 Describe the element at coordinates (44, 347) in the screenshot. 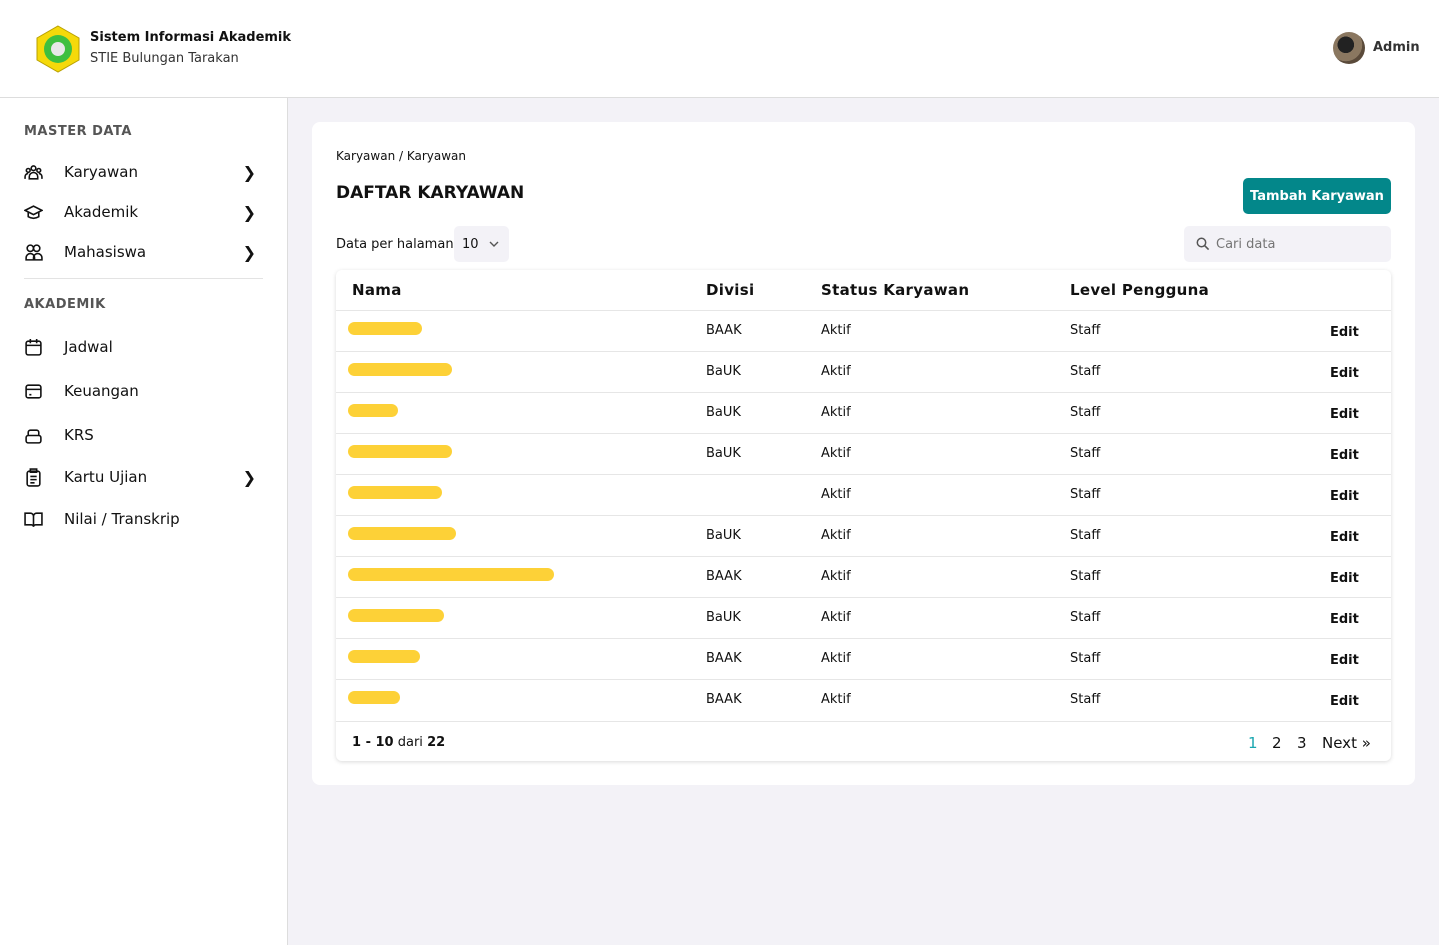

I see `calendar-icon` at that location.